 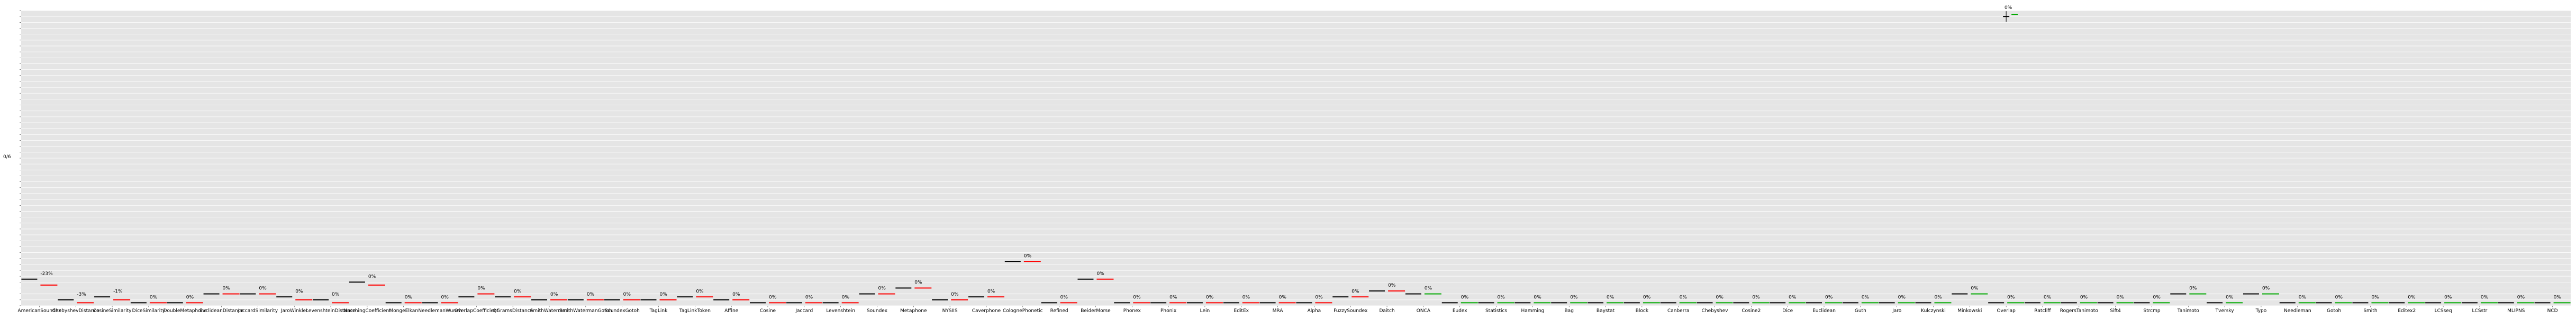 I want to click on x-tick-label: Cosine2, so click(x=1751, y=311).